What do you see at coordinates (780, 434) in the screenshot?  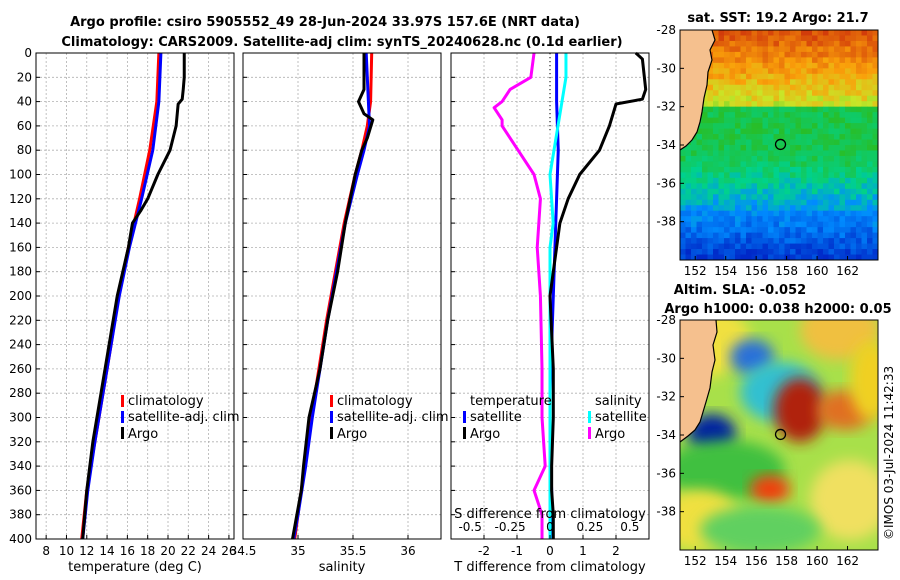 I see `argo-location-marker` at bounding box center [780, 434].